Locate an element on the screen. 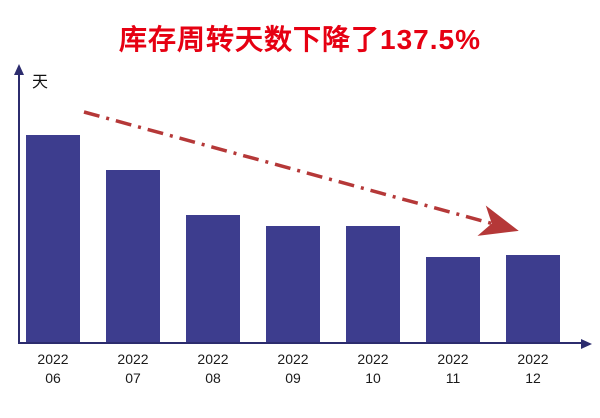 This screenshot has width=600, height=418. bar-column: 2022 10 is located at coordinates (373, 233).